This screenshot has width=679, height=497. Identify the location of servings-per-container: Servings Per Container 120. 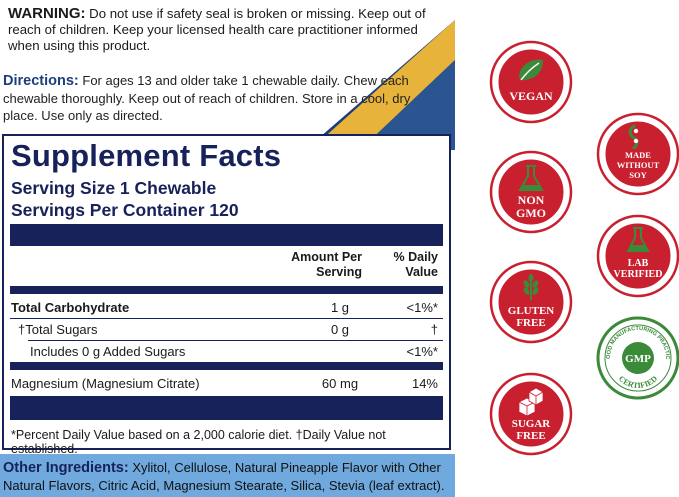
(125, 210).